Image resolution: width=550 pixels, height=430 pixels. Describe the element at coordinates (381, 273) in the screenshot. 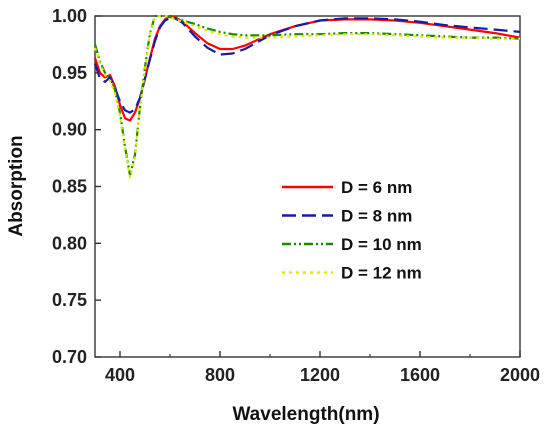

I see `legend-label-4: D = 12 nm` at that location.